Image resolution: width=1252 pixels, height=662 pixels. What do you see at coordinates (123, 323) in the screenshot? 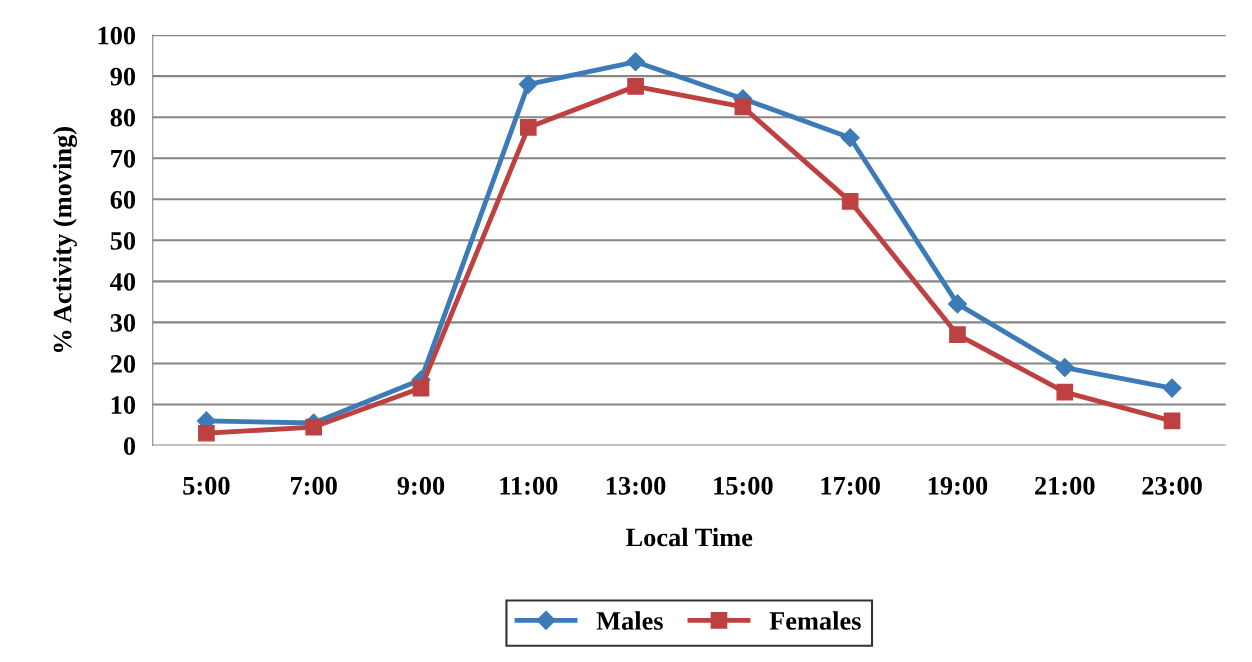
I see `y-tick-label: 30` at bounding box center [123, 323].